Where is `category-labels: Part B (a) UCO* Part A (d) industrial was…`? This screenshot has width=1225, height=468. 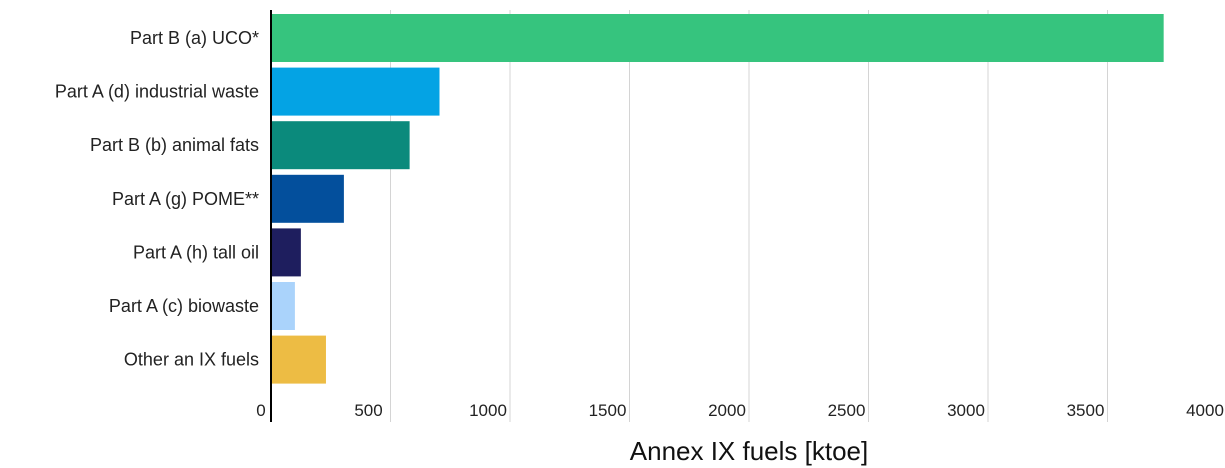
category-labels: Part B (a) UCO* Part A (d) industrial was… is located at coordinates (157, 199).